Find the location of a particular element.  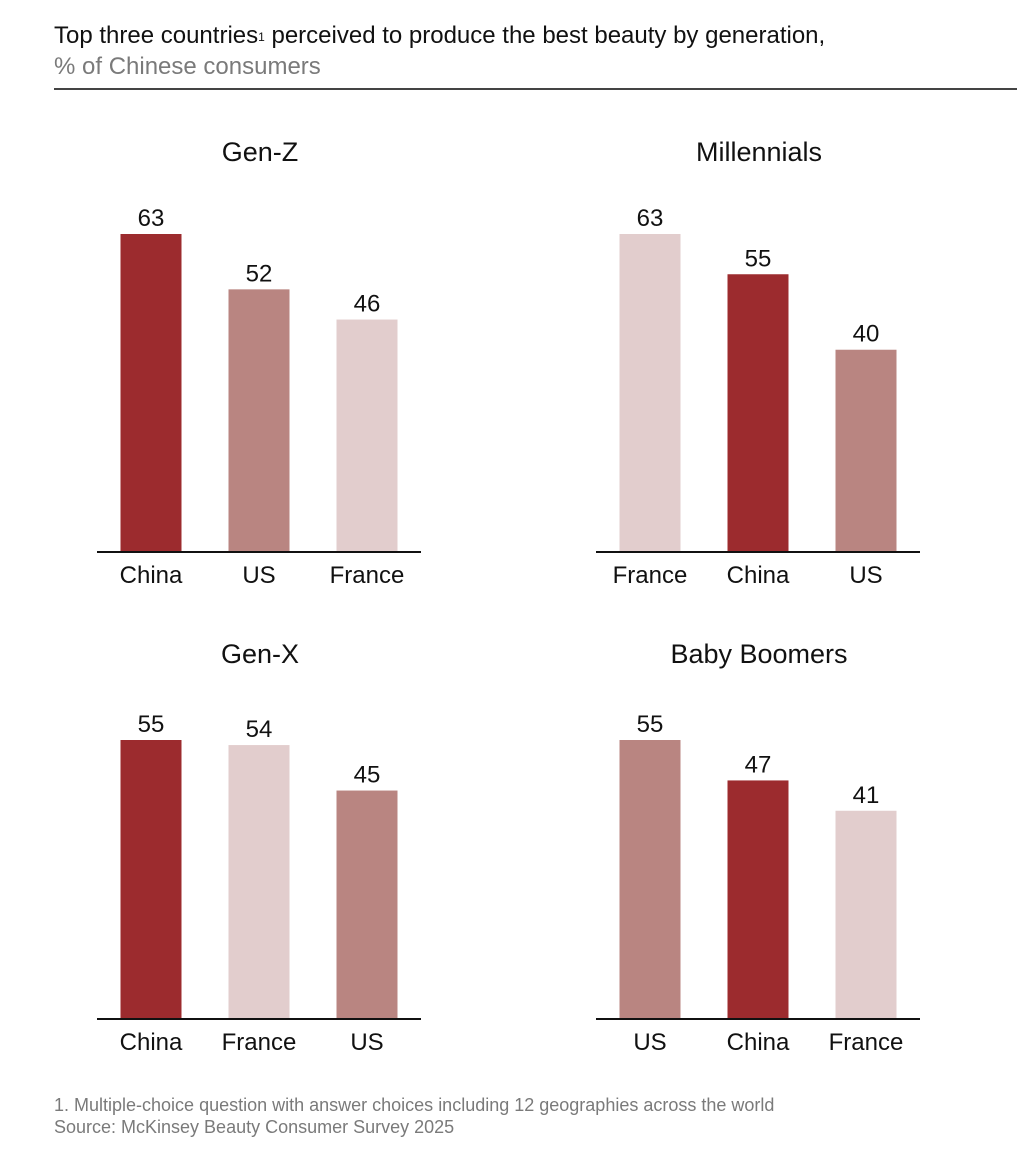

data-label-gen-x-us: 45 is located at coordinates (367, 775).